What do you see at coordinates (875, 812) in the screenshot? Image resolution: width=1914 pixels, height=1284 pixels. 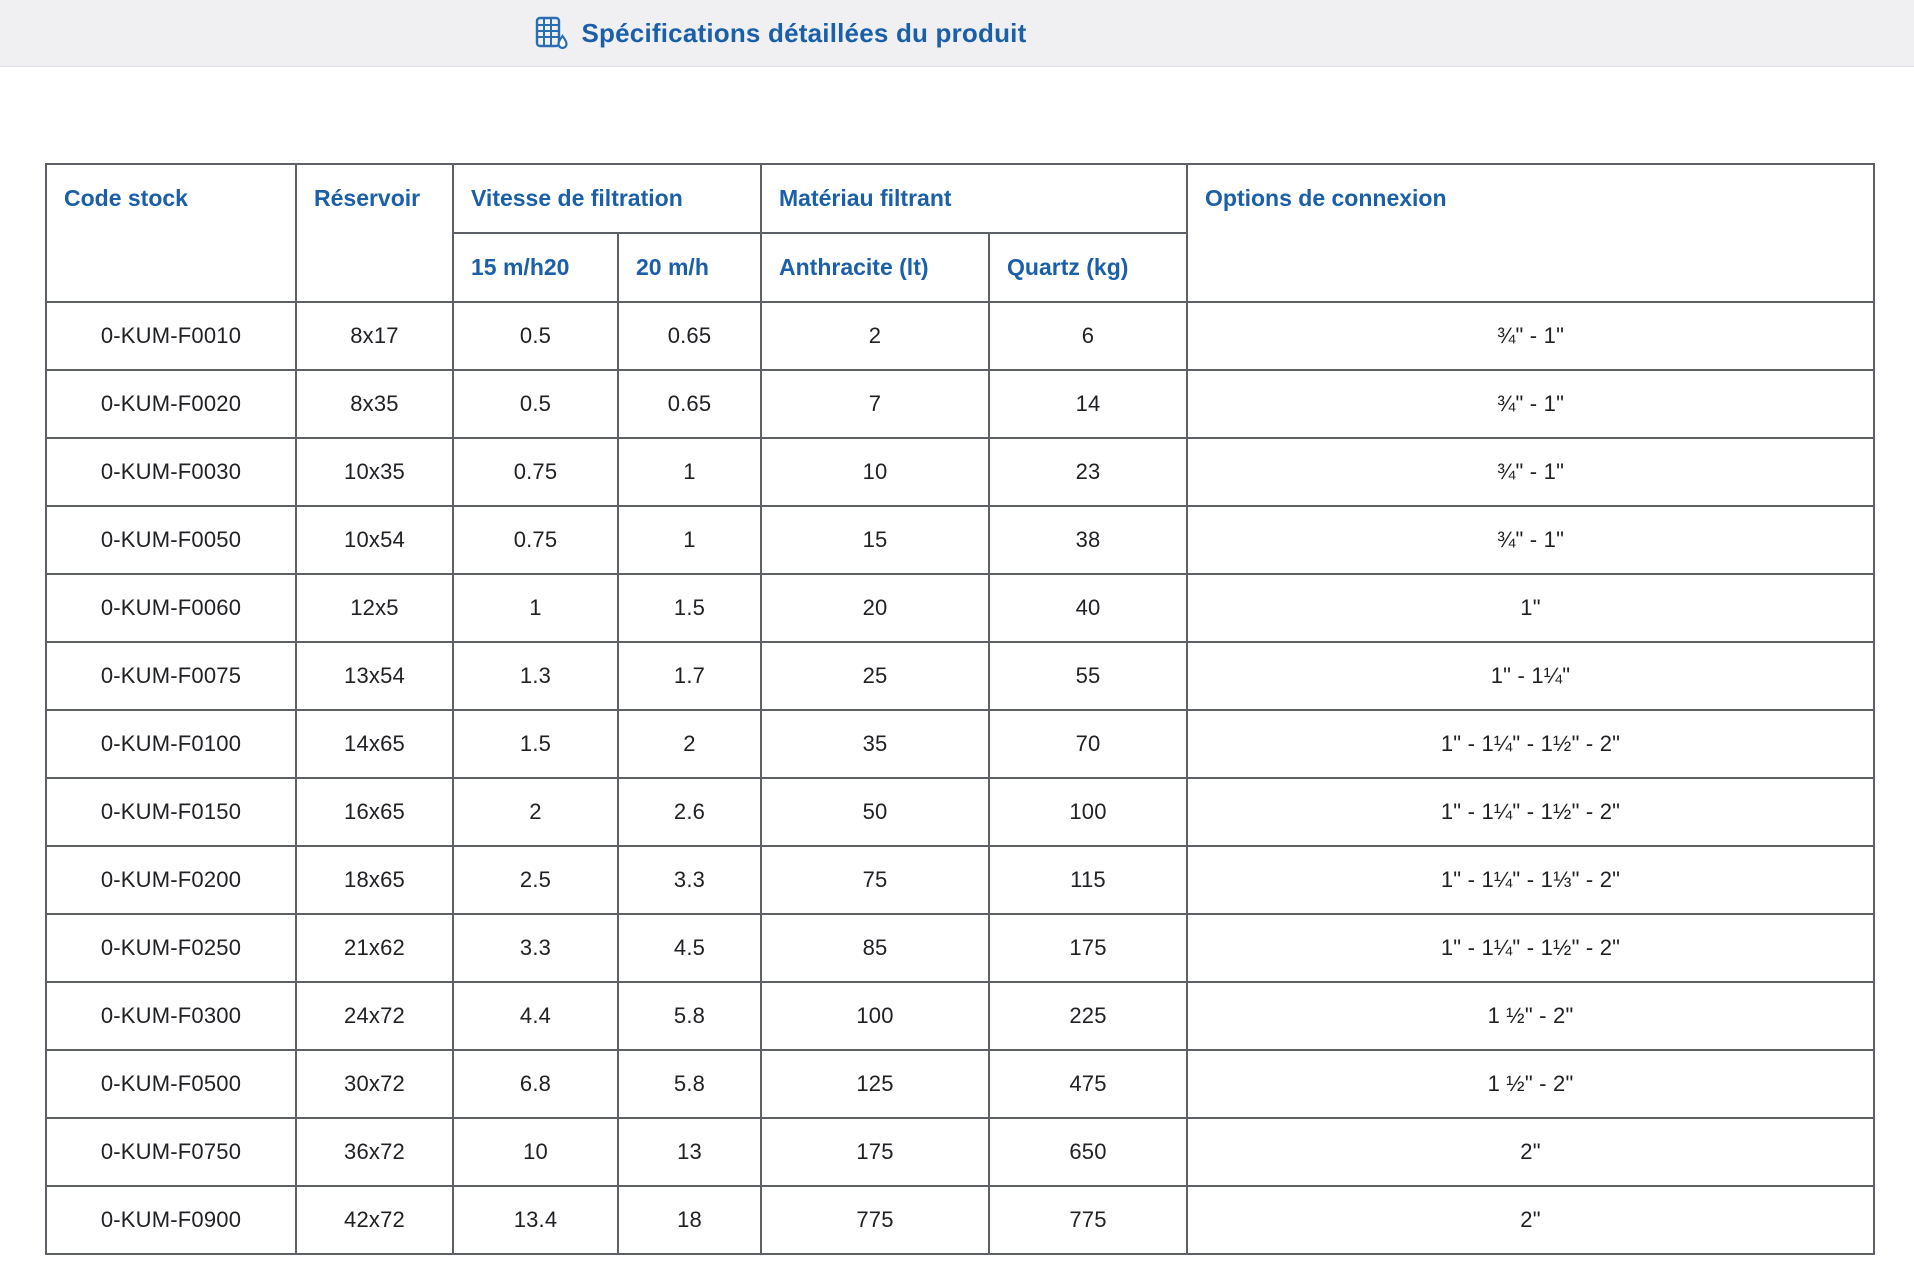 I see `cell-anthracite-lt: 50` at bounding box center [875, 812].